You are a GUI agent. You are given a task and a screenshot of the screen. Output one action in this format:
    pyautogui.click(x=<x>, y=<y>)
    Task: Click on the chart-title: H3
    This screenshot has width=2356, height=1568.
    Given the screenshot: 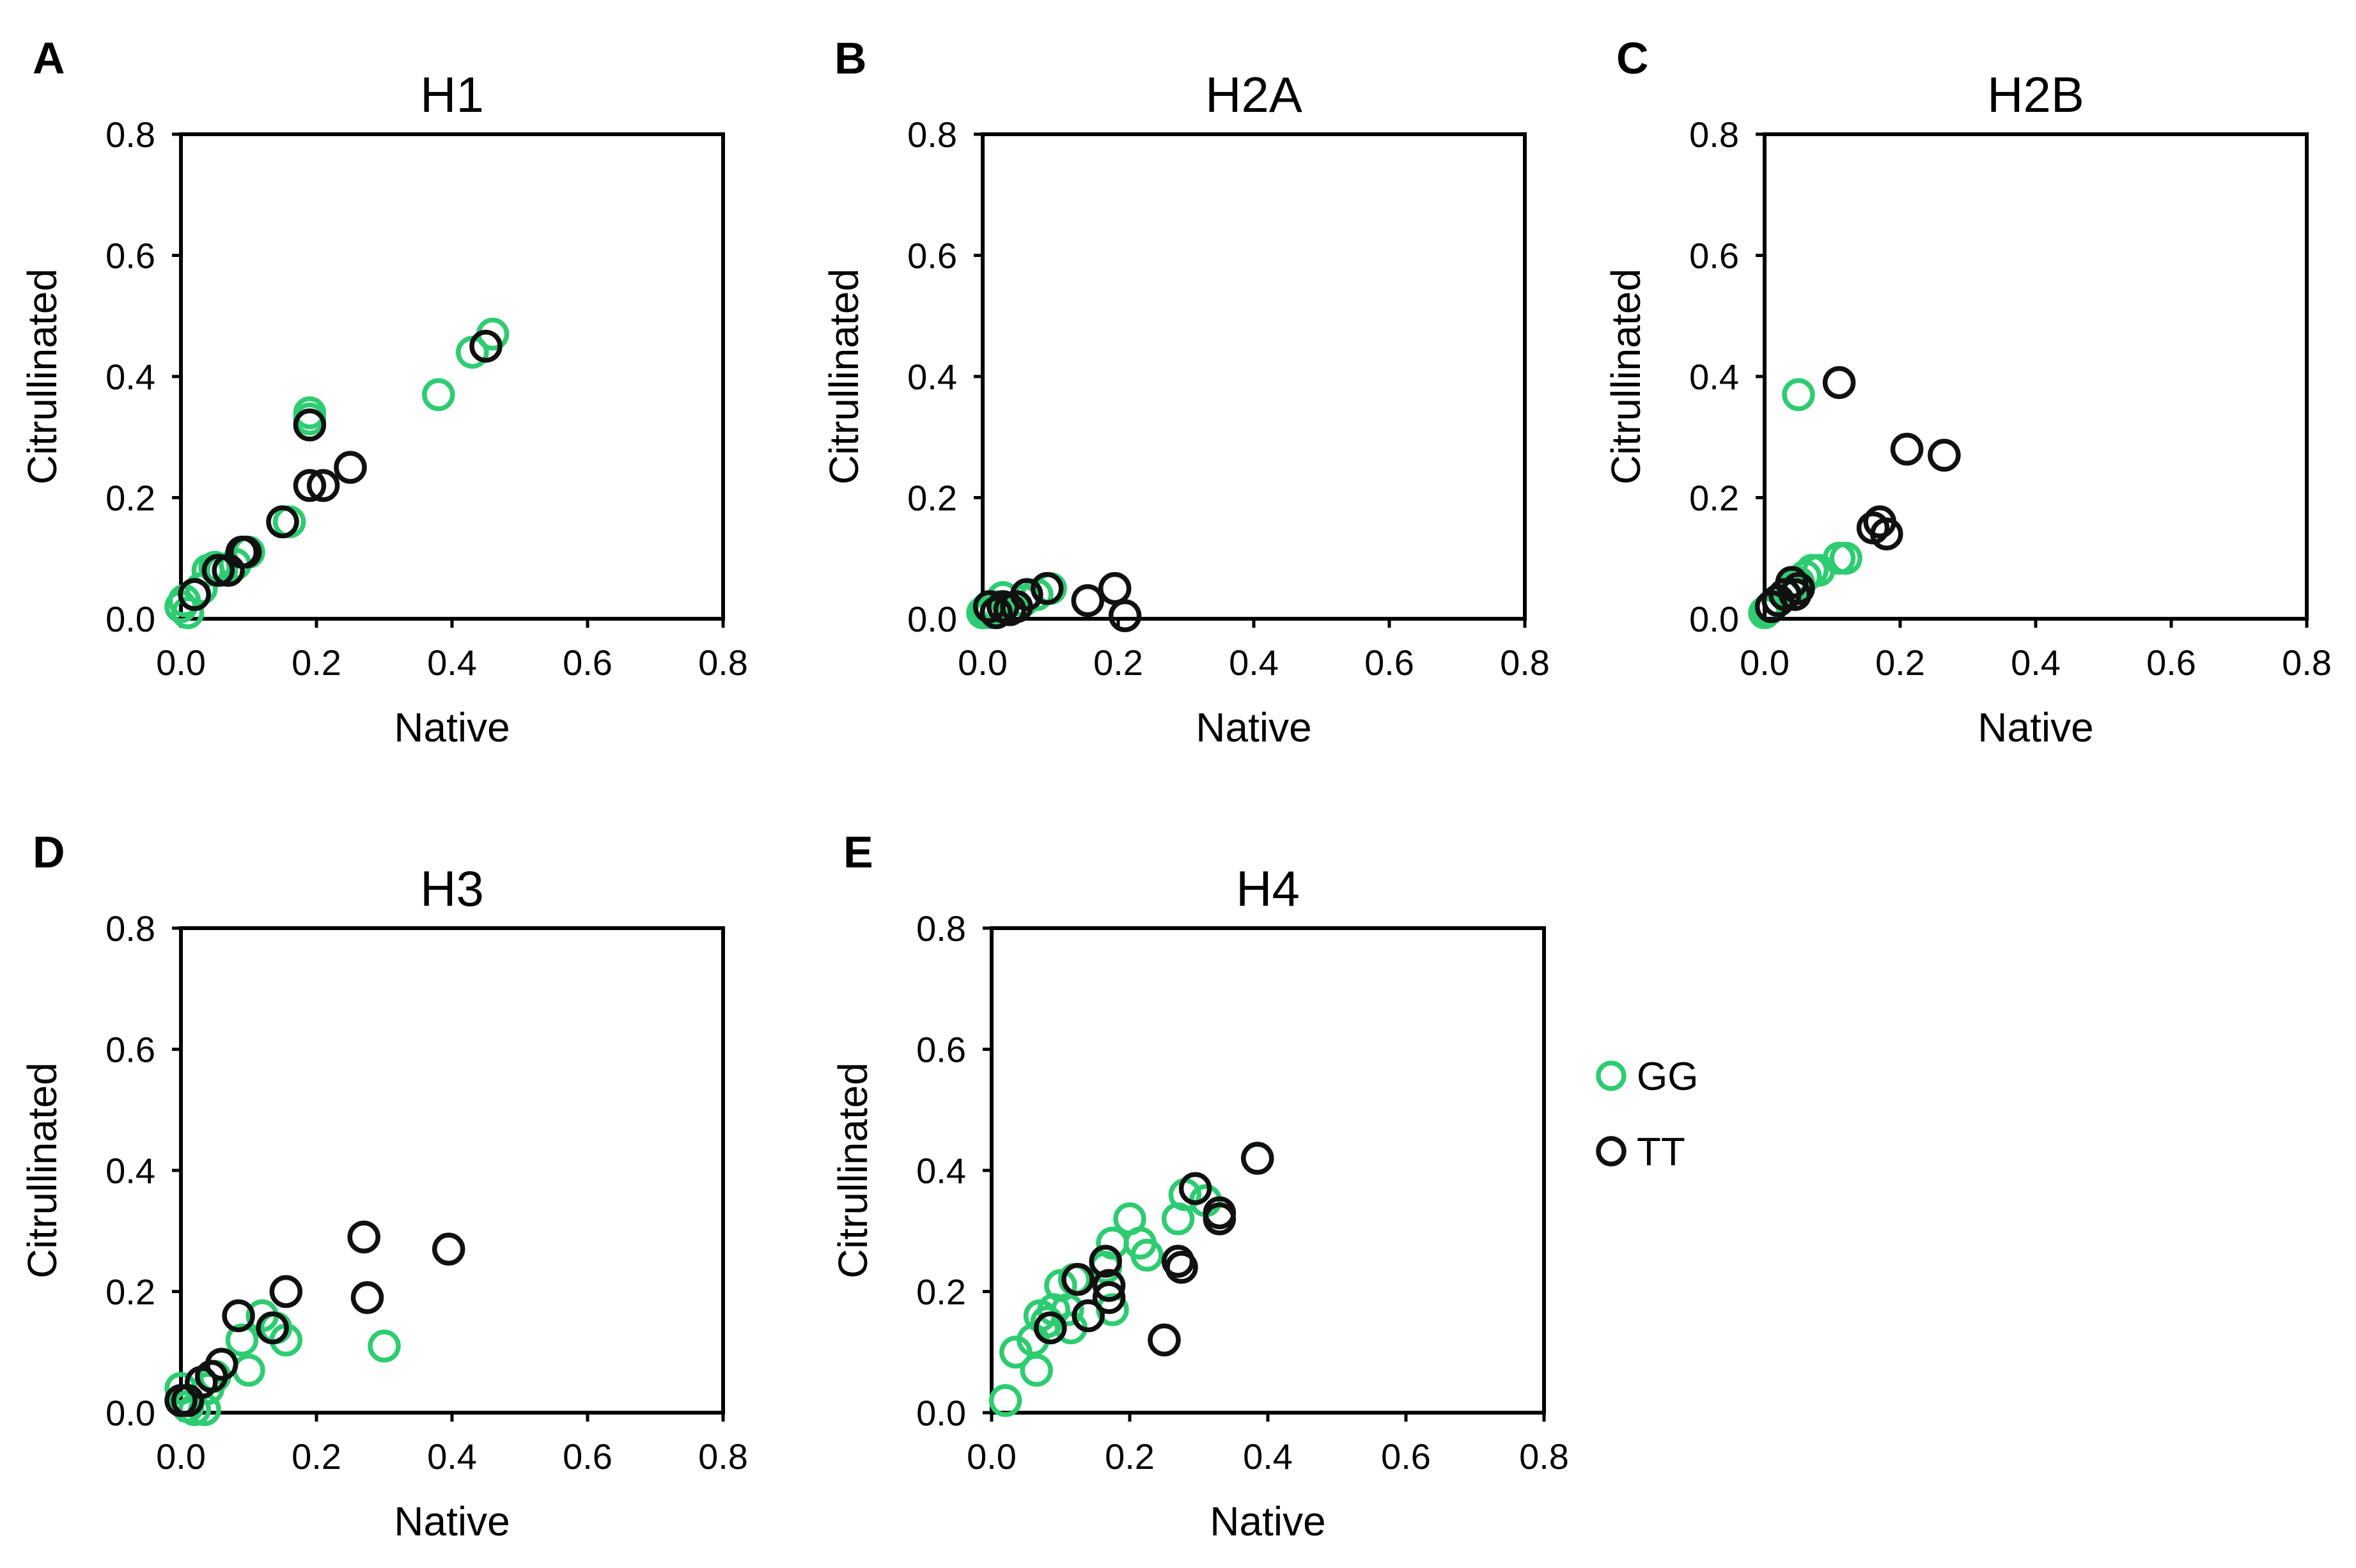 What is the action you would take?
    pyautogui.click(x=452, y=889)
    